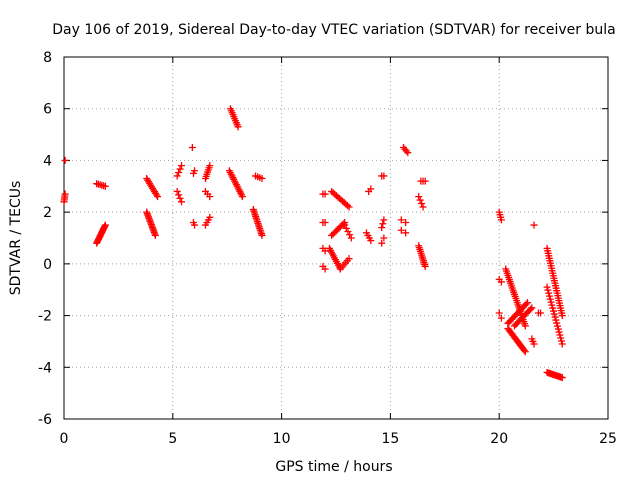 The image size is (640, 480). I want to click on x-tick-label: 5, so click(172, 439).